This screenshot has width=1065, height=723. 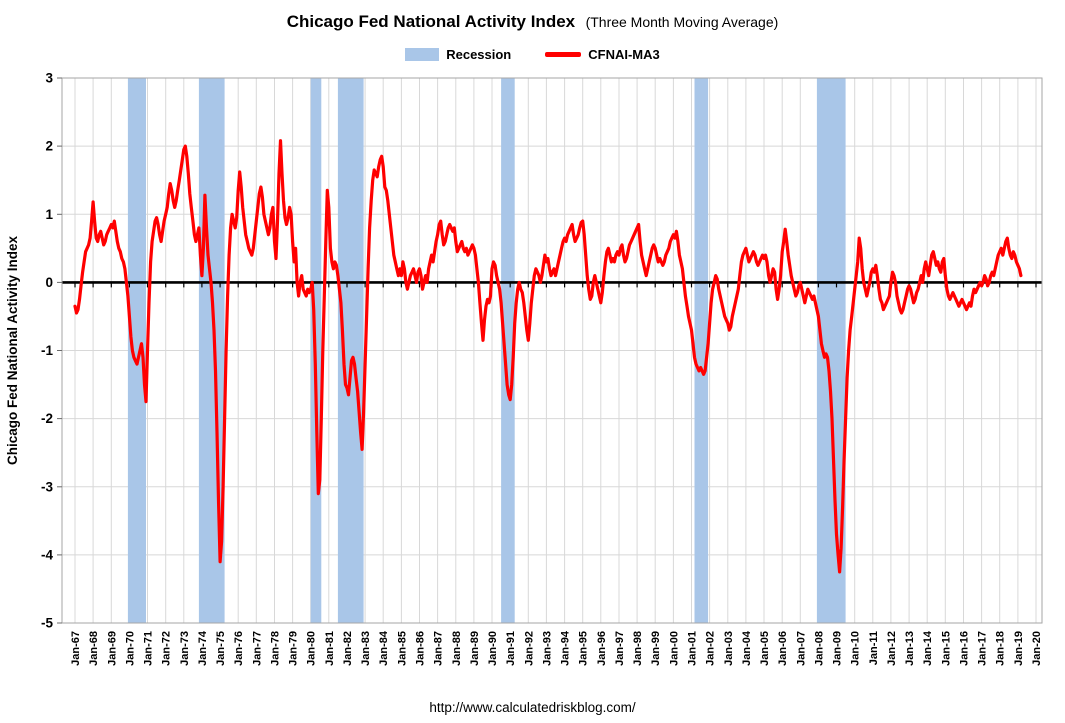 I want to click on y-tick-label: -5, so click(x=47, y=623).